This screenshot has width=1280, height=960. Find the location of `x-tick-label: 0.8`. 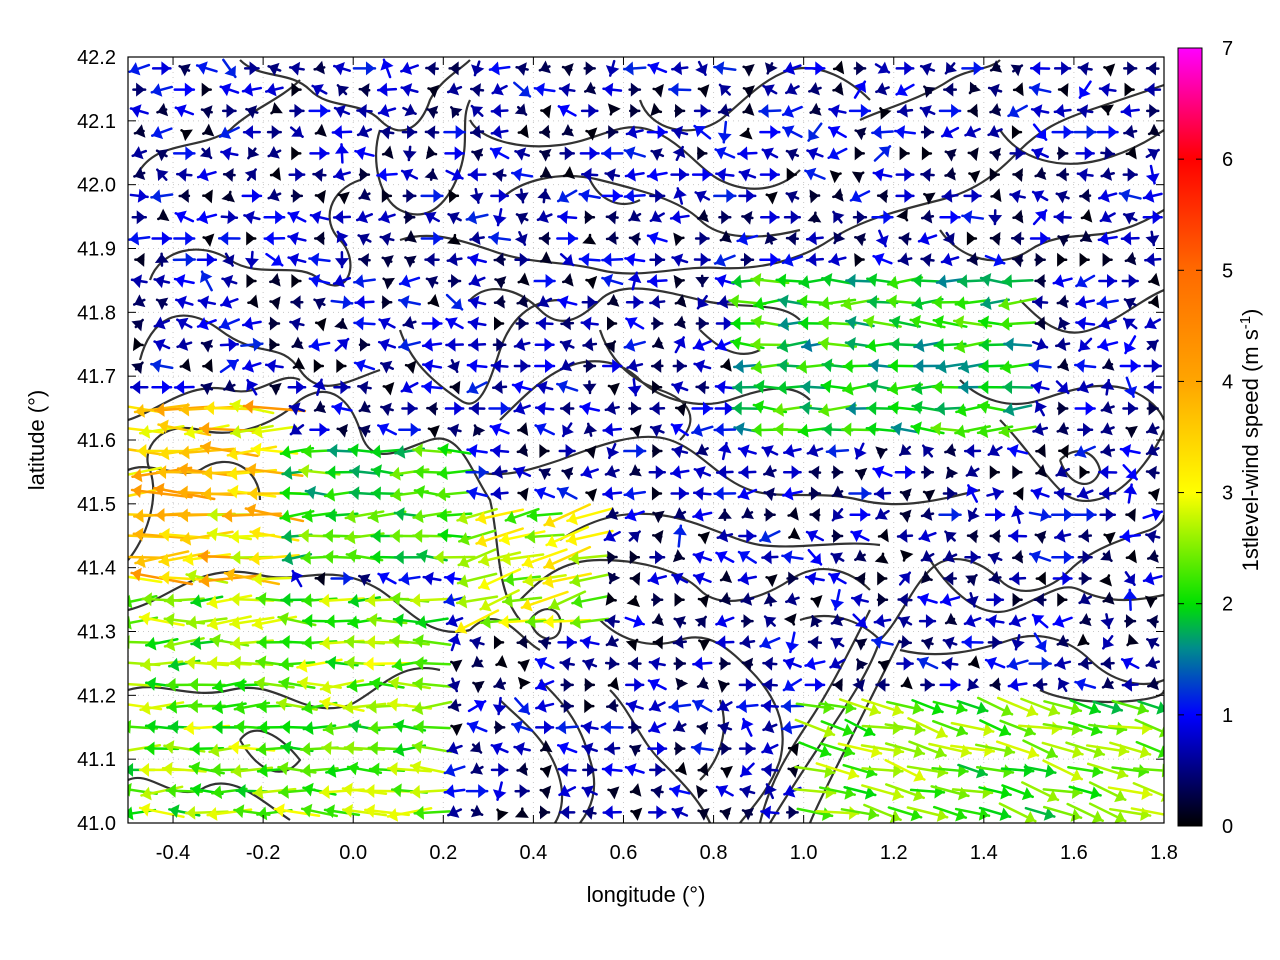

x-tick-label: 0.8 is located at coordinates (714, 853).